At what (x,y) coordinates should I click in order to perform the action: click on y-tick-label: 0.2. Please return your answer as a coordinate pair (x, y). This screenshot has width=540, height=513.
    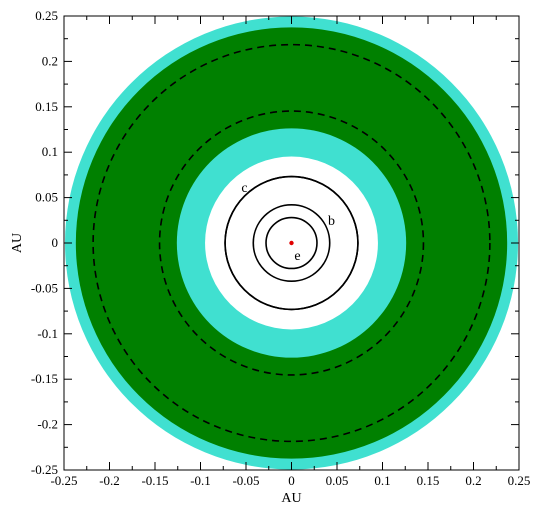
    Looking at the image, I should click on (50, 60).